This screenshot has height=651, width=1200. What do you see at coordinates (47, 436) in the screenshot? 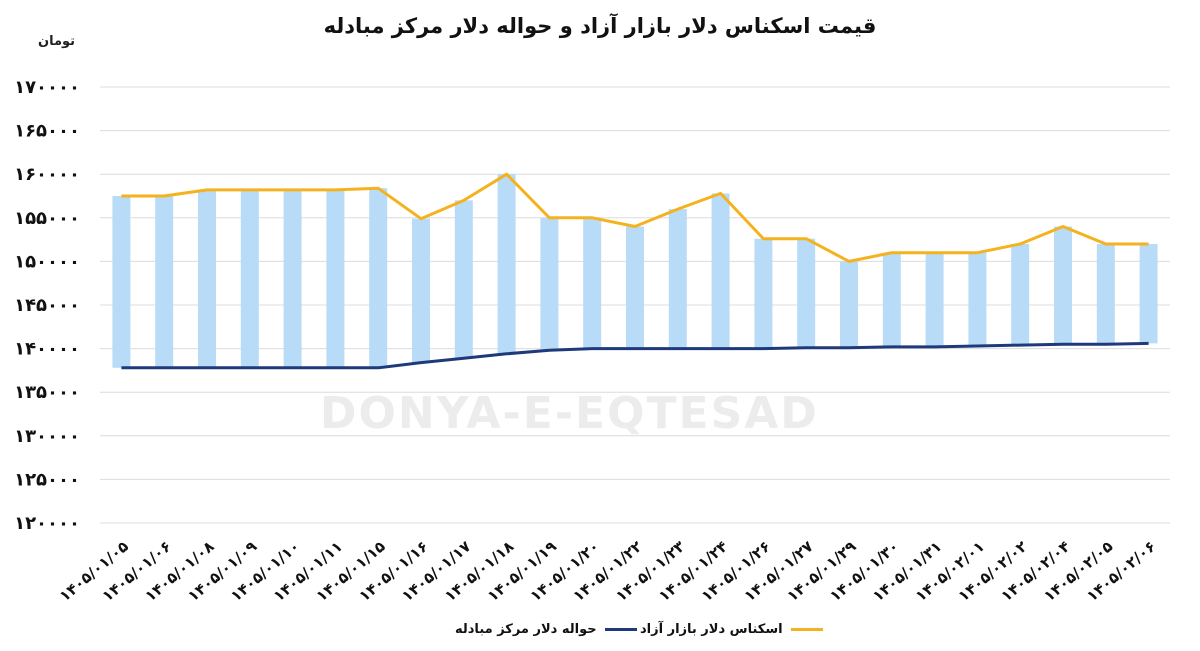
I see `y-tick-label: ۱۳۰۰۰۰` at bounding box center [47, 436].